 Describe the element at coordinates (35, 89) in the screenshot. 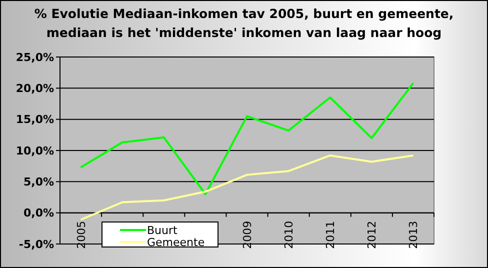

I see `y-tick-label: 20,0%` at that location.